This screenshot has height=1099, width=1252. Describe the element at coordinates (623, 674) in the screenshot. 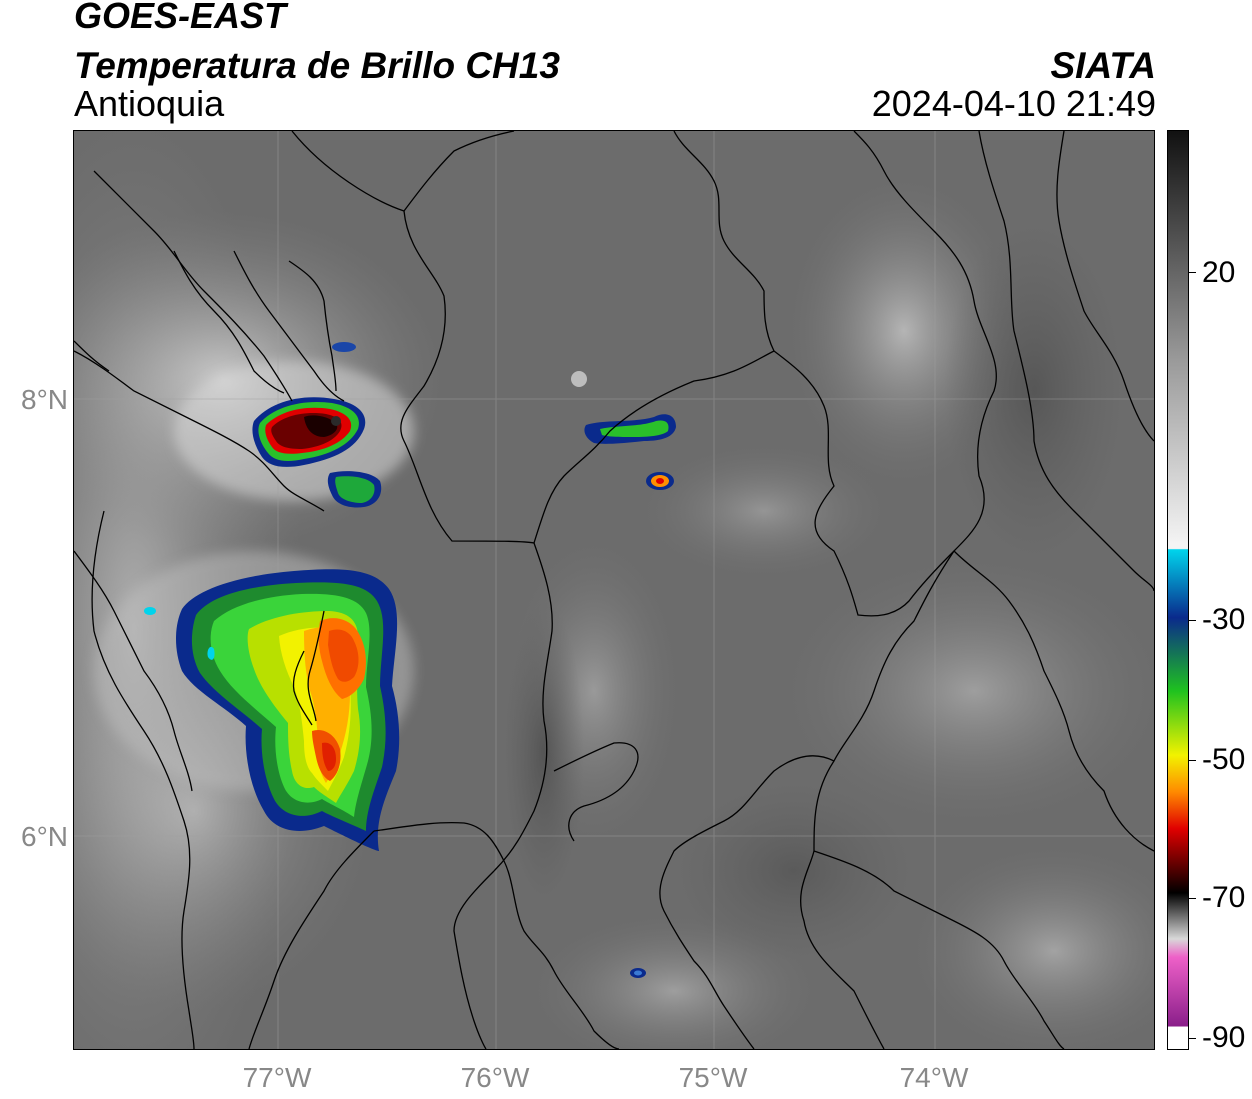

I see `storm-cell-central` at that location.